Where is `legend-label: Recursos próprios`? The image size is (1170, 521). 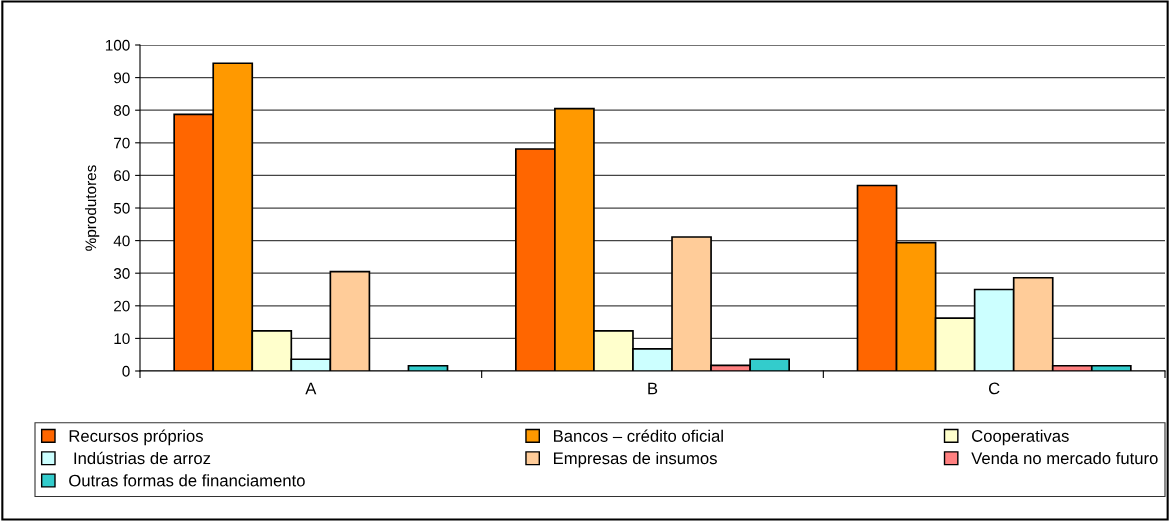
legend-label: Recursos próprios is located at coordinates (136, 437).